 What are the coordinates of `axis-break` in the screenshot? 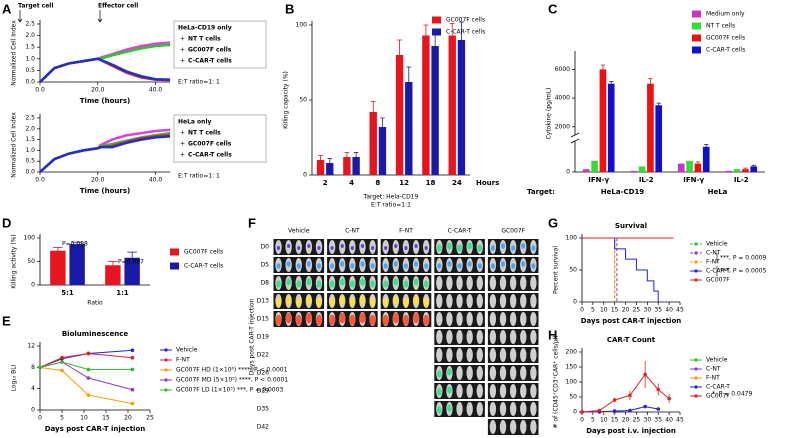 It's located at (575, 138).